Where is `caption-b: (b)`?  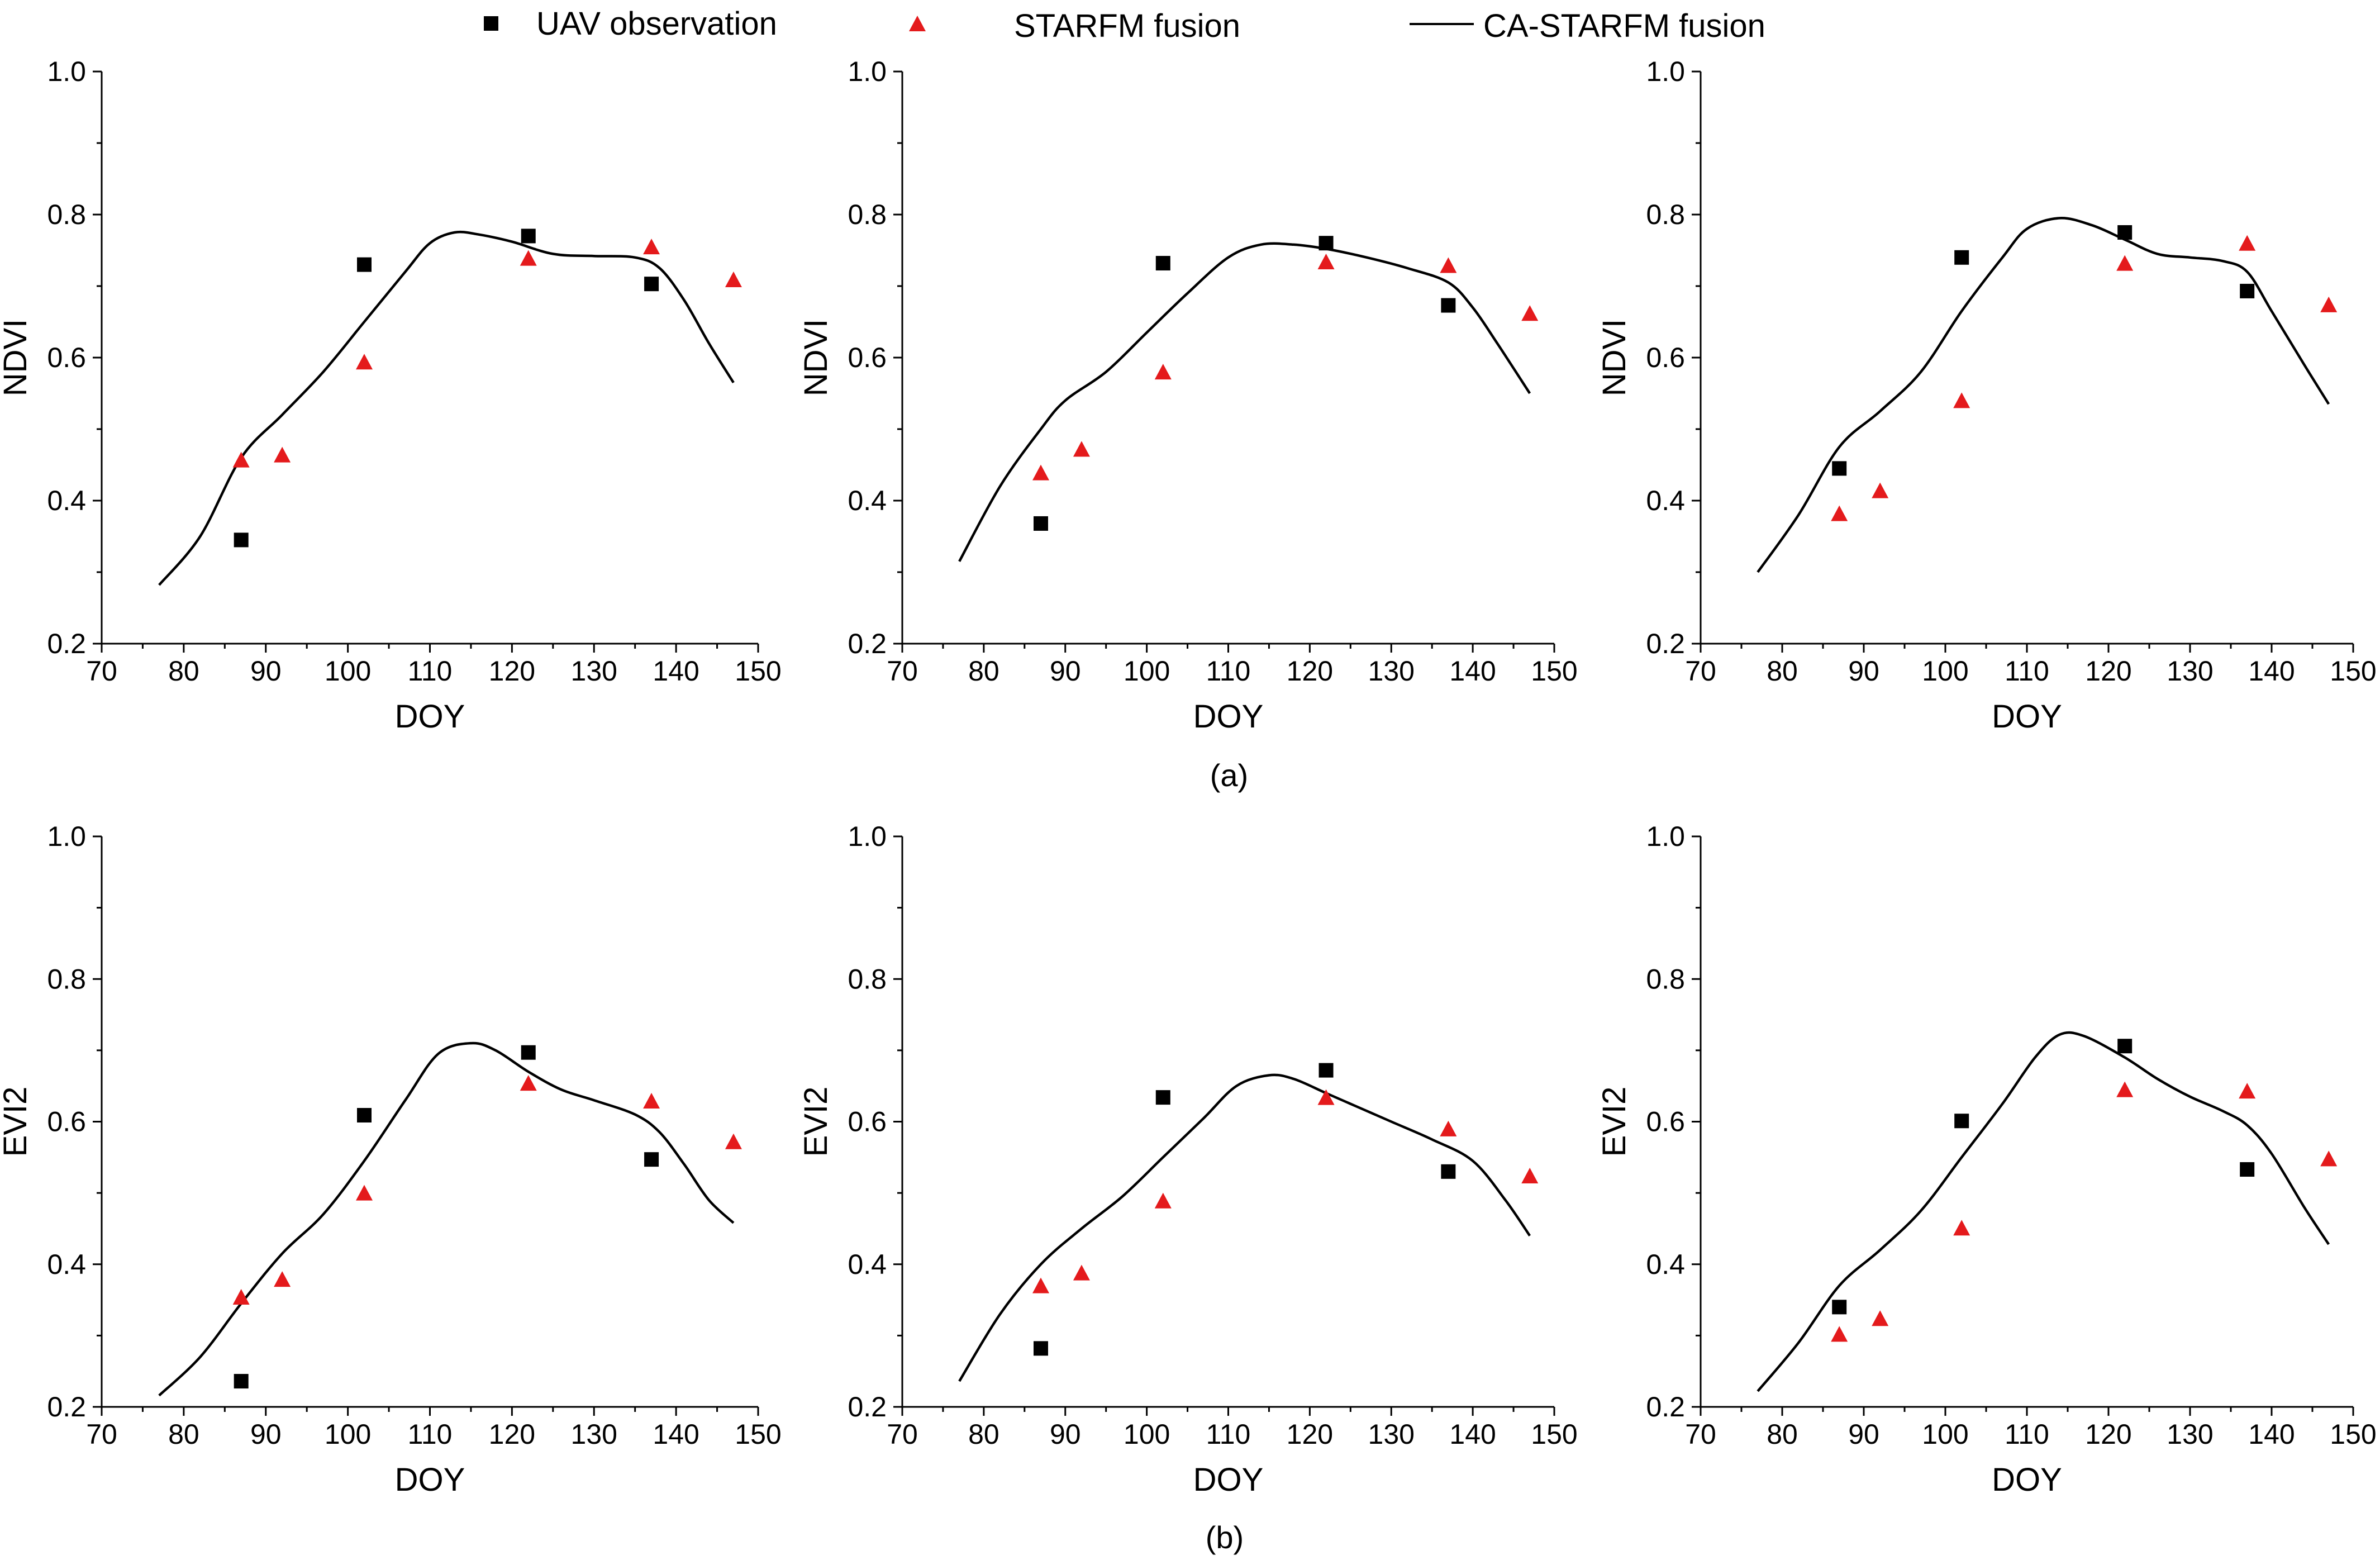 caption-b: (b) is located at coordinates (1225, 1537).